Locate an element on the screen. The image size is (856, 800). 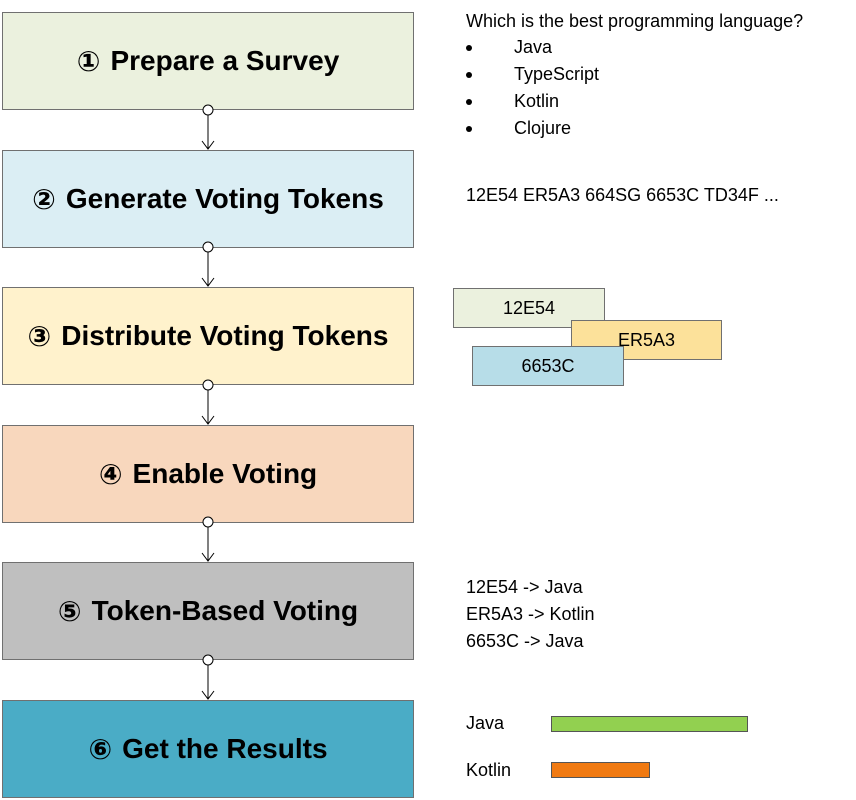
option-label: Kotlin is located at coordinates (537, 101).